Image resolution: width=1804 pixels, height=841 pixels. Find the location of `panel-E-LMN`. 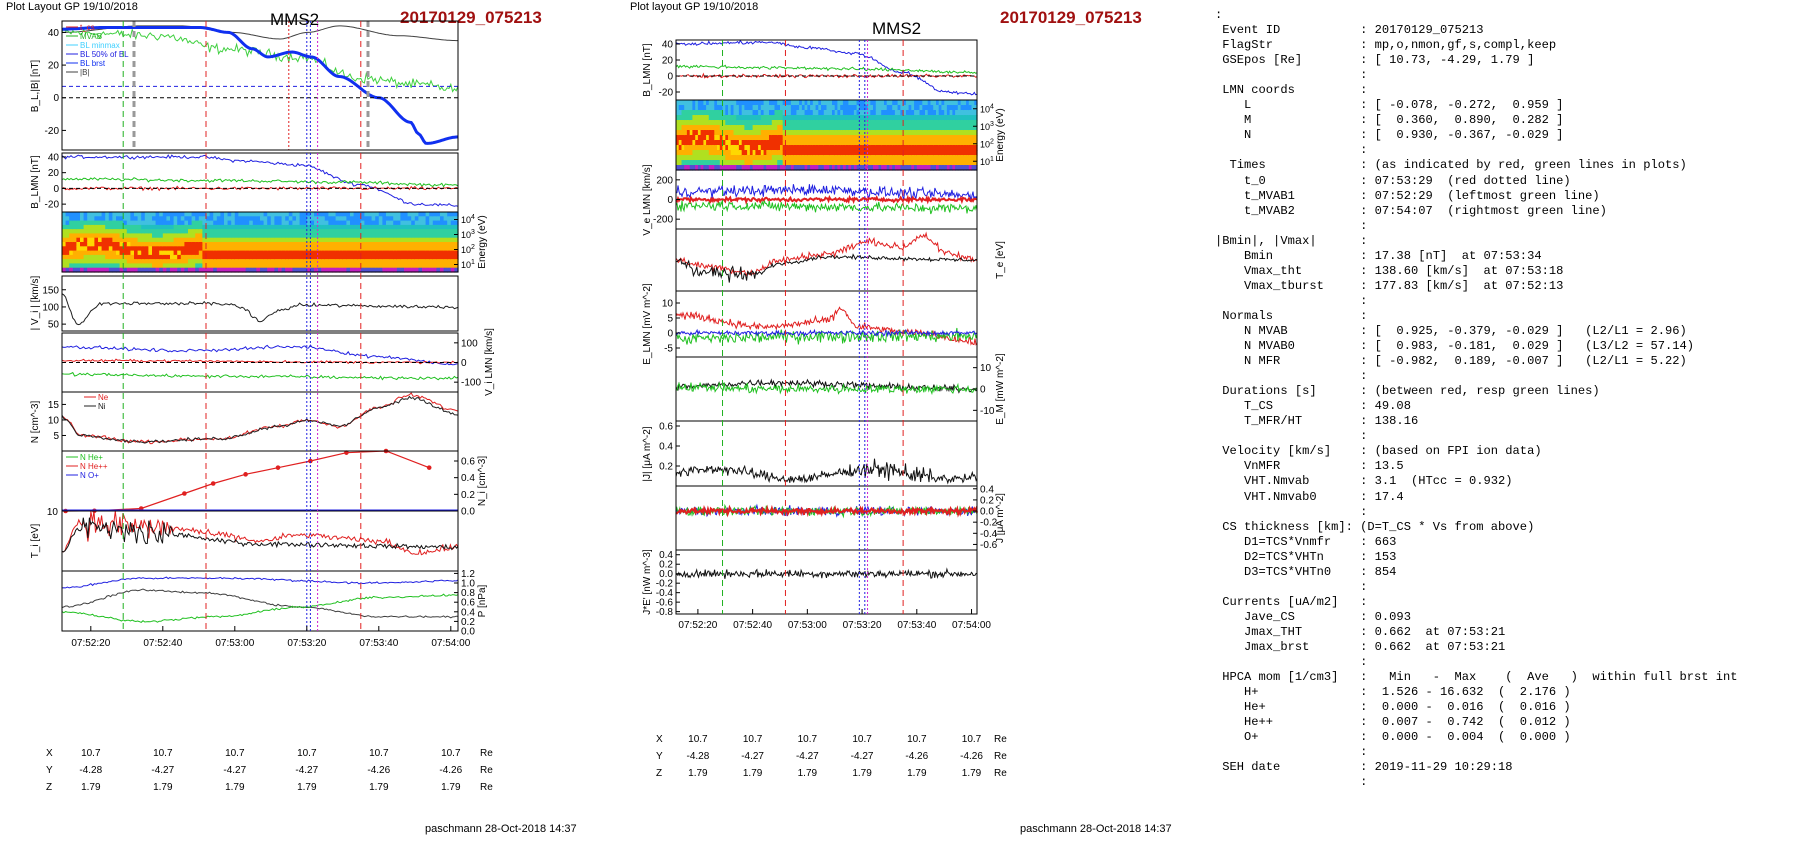

panel-E-LMN is located at coordinates (826, 324).